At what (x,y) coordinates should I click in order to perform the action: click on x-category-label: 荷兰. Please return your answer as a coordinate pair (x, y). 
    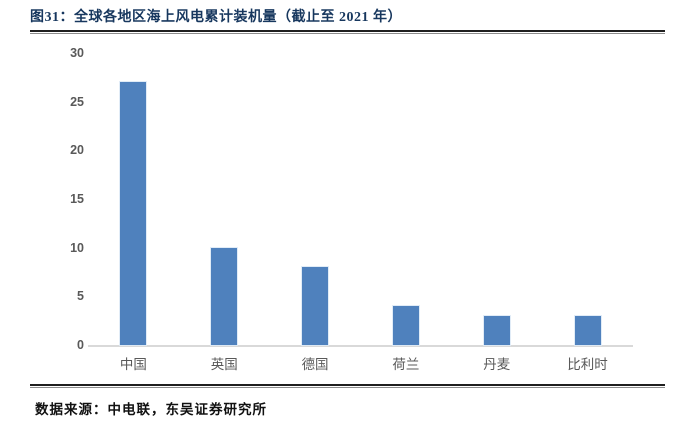
    Looking at the image, I should click on (406, 364).